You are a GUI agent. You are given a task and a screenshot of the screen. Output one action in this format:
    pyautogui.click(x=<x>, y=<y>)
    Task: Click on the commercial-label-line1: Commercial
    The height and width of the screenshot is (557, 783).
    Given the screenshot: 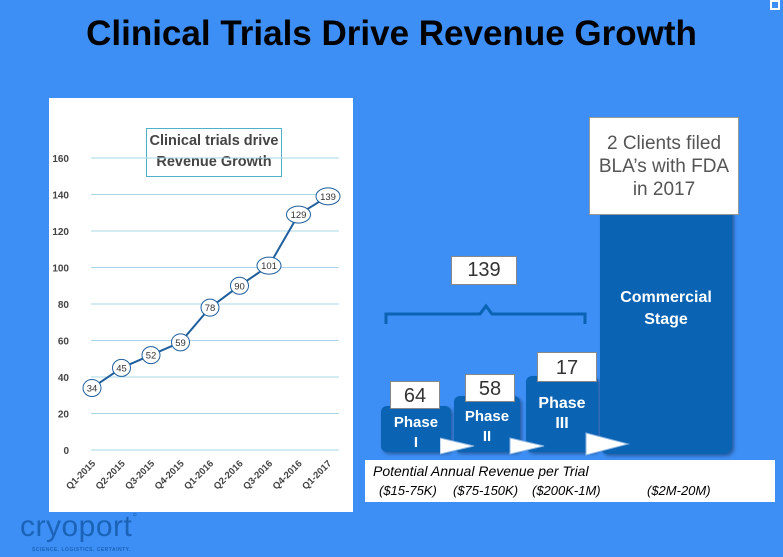 What is the action you would take?
    pyautogui.click(x=666, y=297)
    